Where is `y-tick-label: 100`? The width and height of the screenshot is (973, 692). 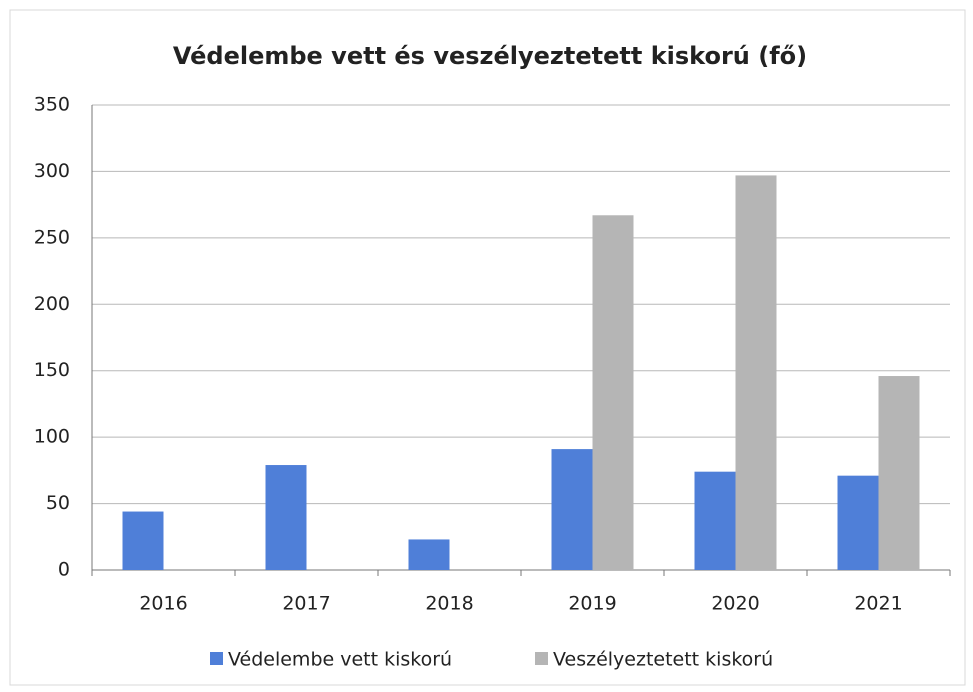
y-tick-label: 100 is located at coordinates (52, 437).